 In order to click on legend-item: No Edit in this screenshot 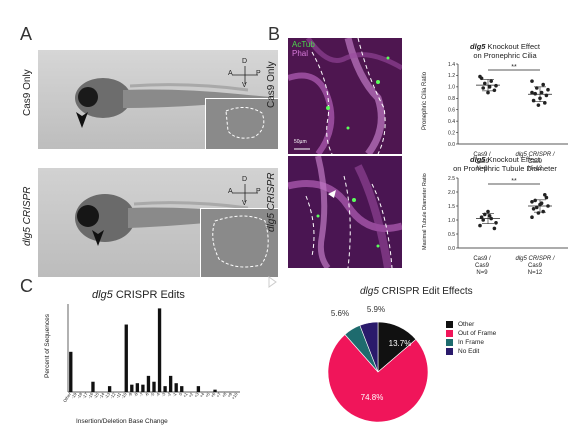, I will do `click(471, 351)`.